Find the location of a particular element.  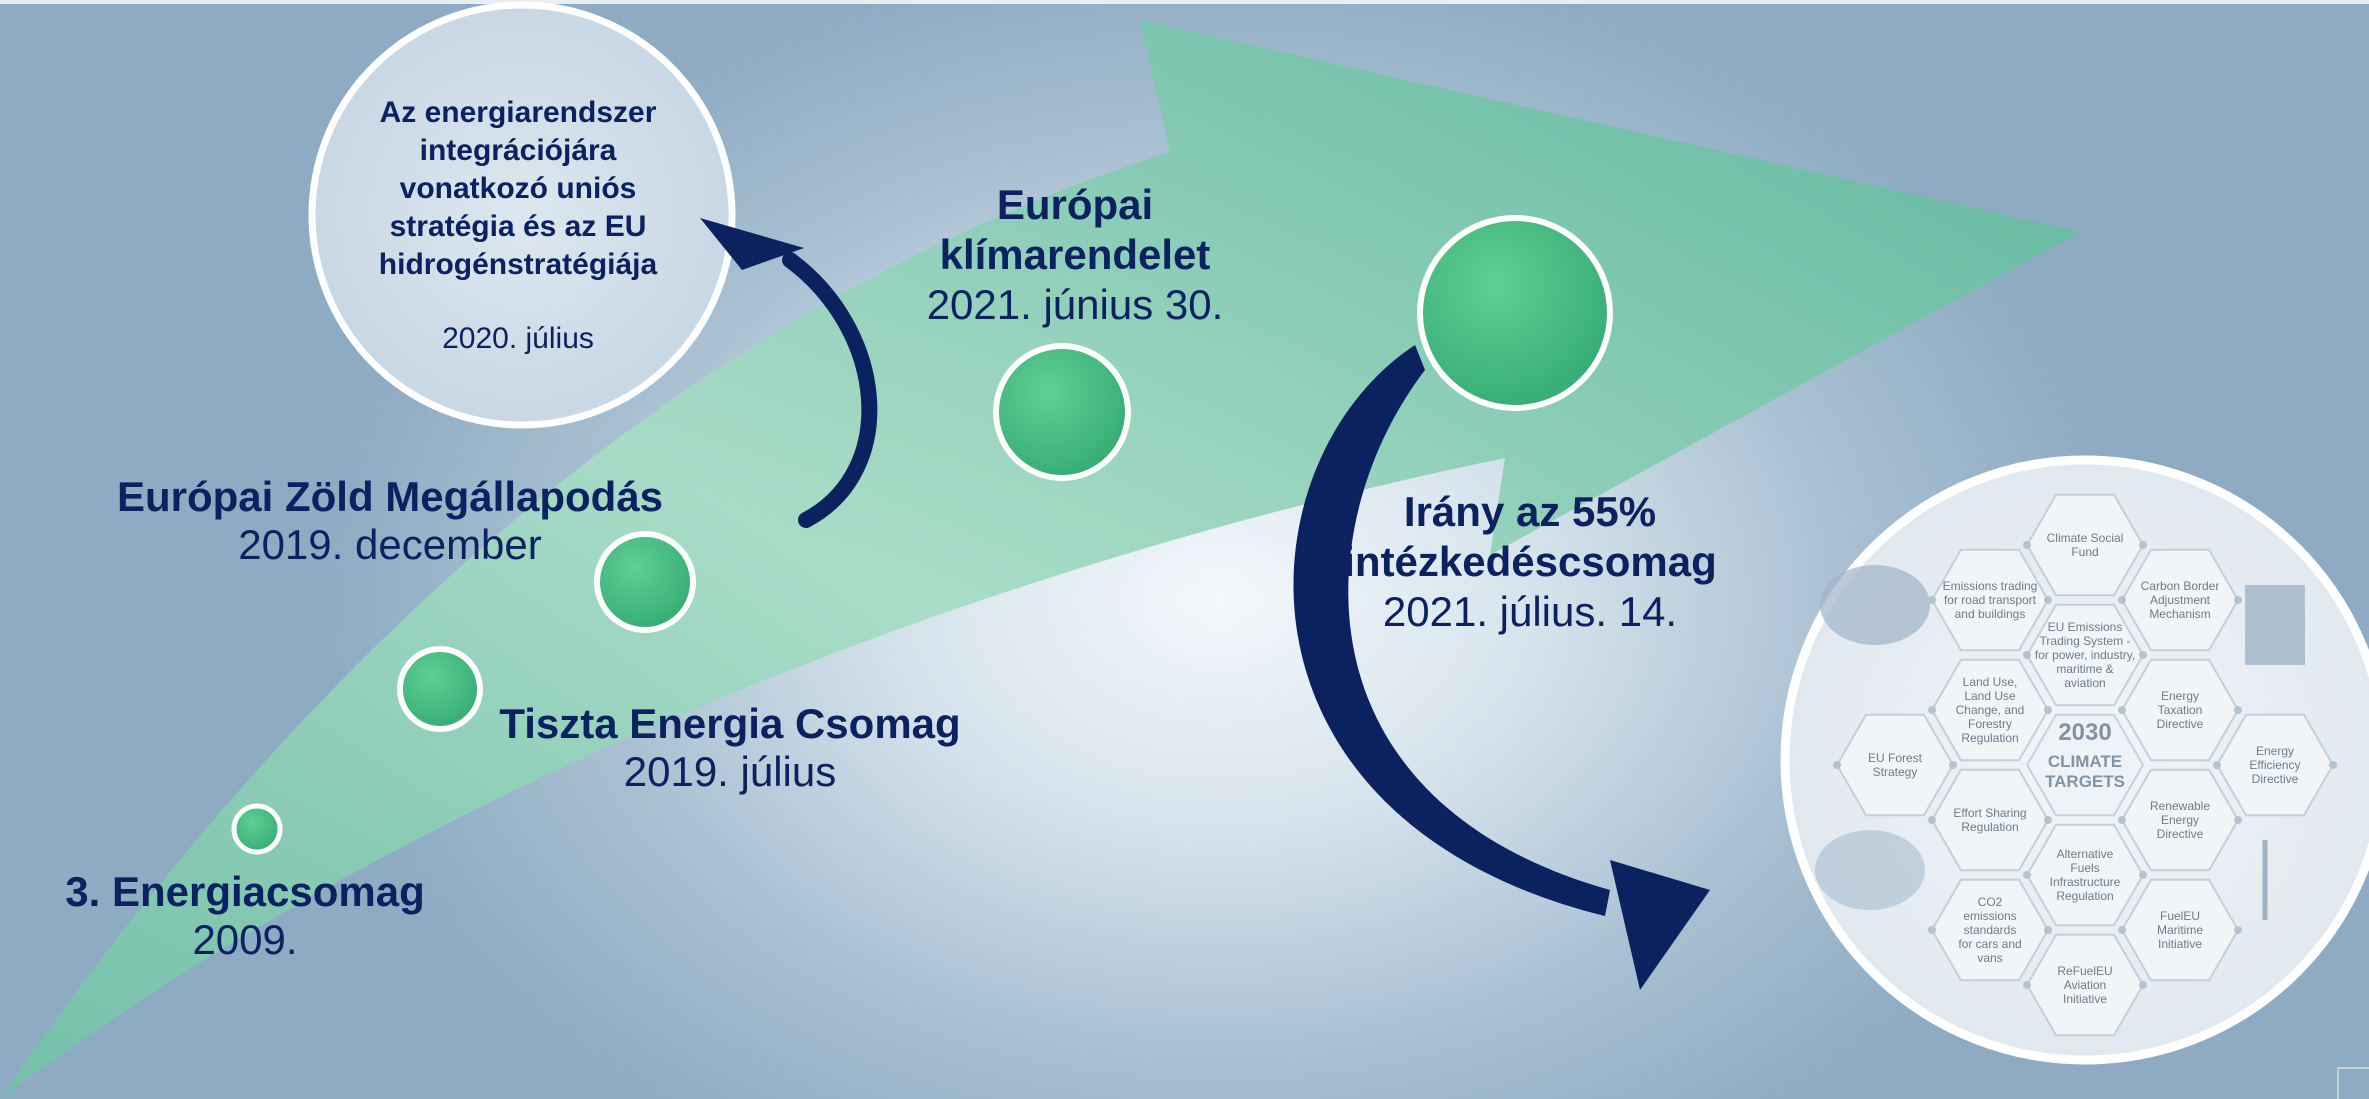

hex-label: Regulation is located at coordinates (2084, 896).